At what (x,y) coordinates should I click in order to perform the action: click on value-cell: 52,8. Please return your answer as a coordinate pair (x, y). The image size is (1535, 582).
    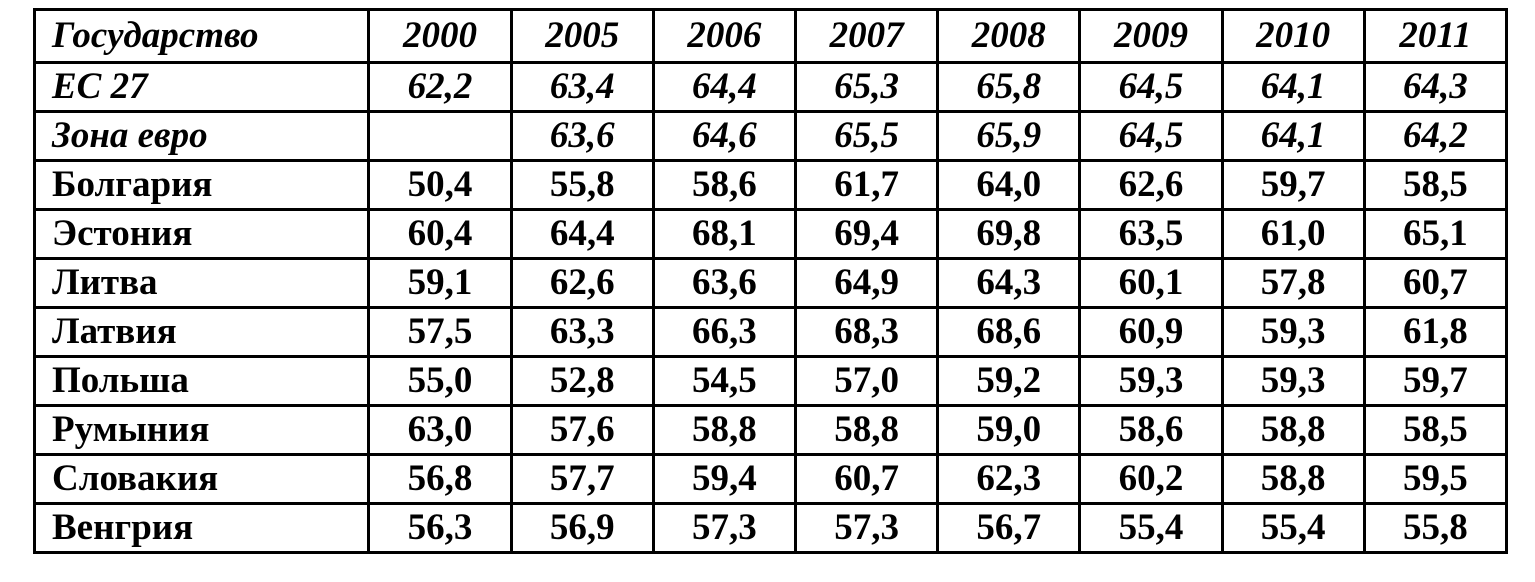
    Looking at the image, I should click on (582, 381).